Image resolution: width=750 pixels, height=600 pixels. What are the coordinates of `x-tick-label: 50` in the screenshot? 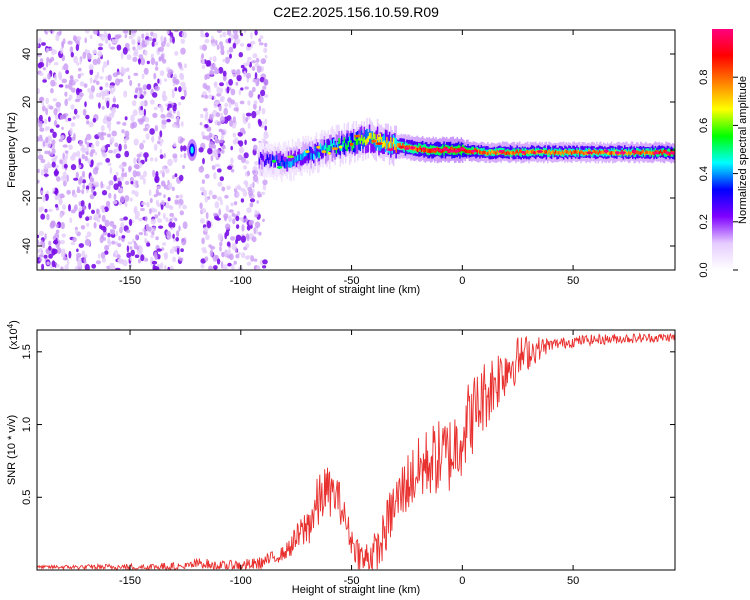 It's located at (573, 581).